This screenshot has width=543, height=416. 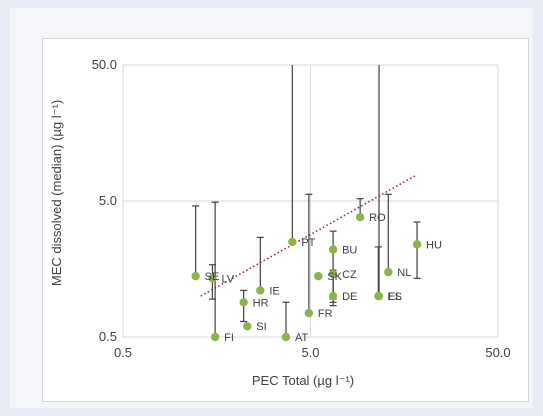 What do you see at coordinates (108, 336) in the screenshot?
I see `y-tick-label: 0.5` at bounding box center [108, 336].